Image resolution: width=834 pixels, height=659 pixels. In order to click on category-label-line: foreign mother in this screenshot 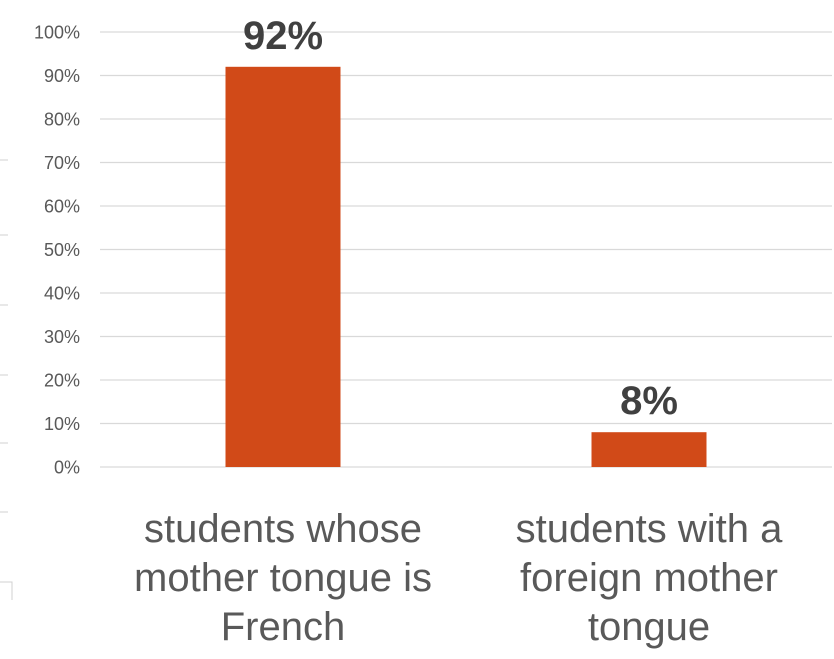, I will do `click(649, 578)`.